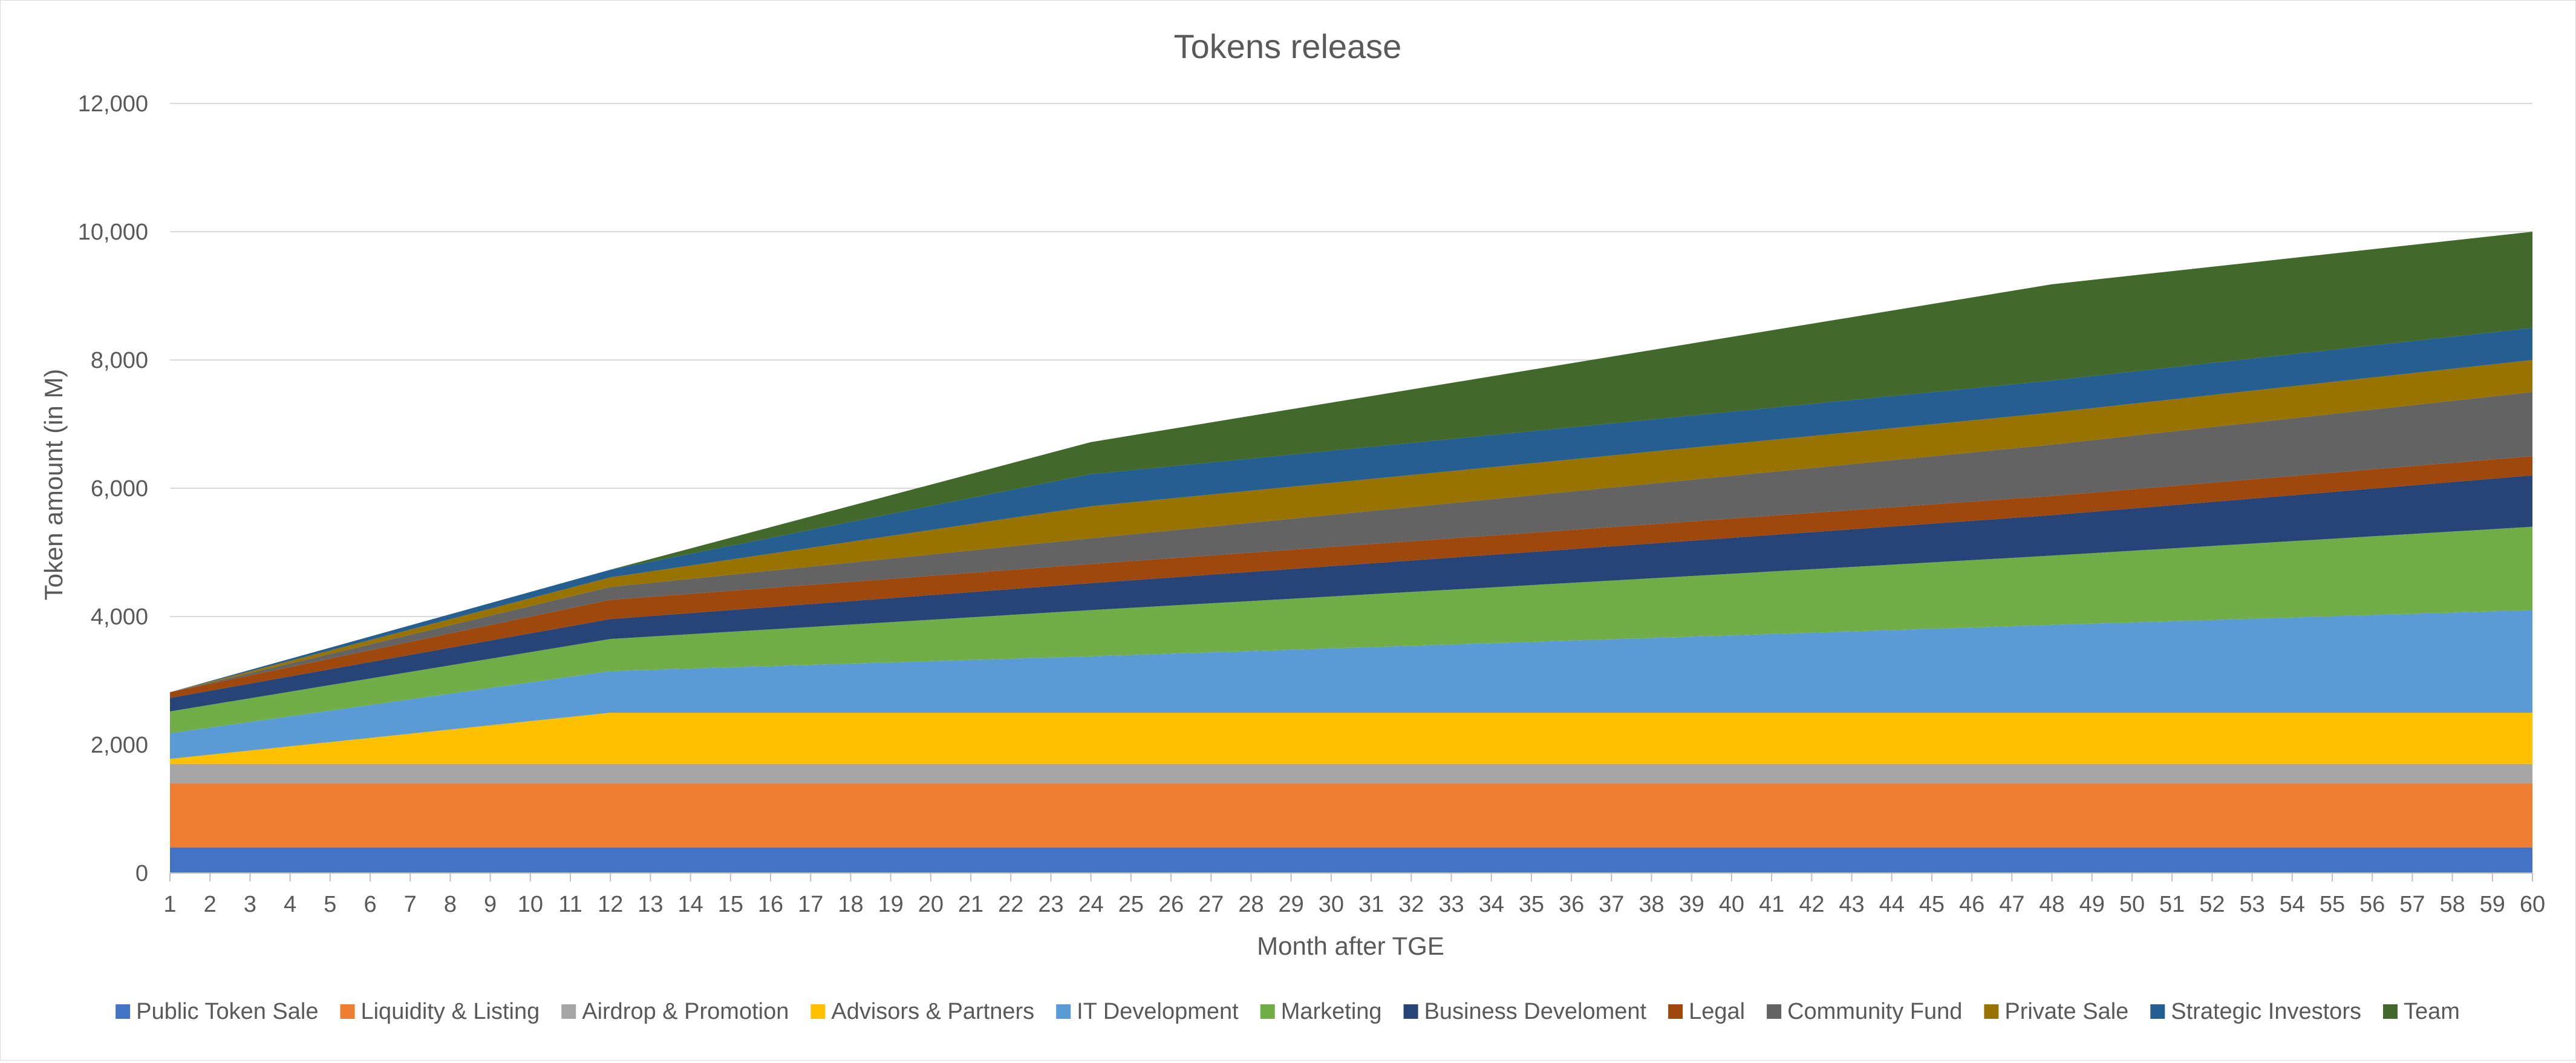 The width and height of the screenshot is (2576, 1063). I want to click on y-axis-title: Token amount (in M), so click(53, 485).